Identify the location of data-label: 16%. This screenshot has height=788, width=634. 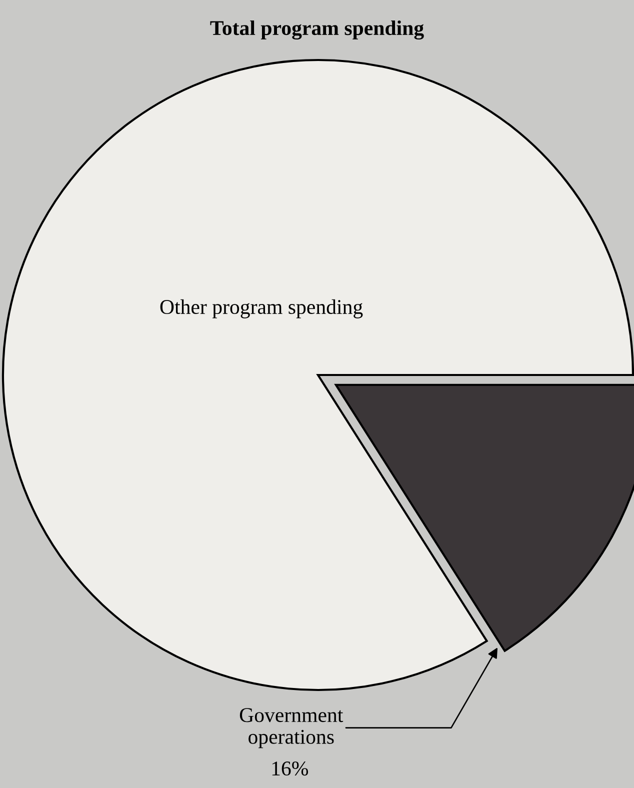
(290, 768).